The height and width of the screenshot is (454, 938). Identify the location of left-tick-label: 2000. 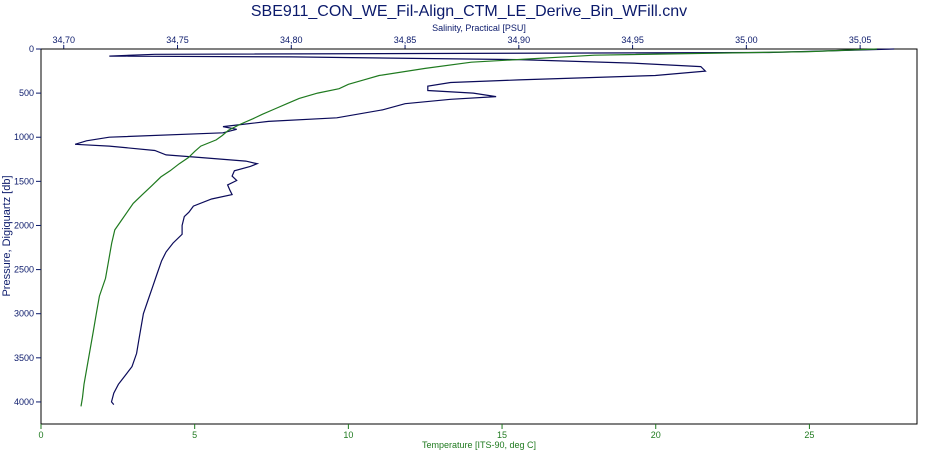
(24, 225).